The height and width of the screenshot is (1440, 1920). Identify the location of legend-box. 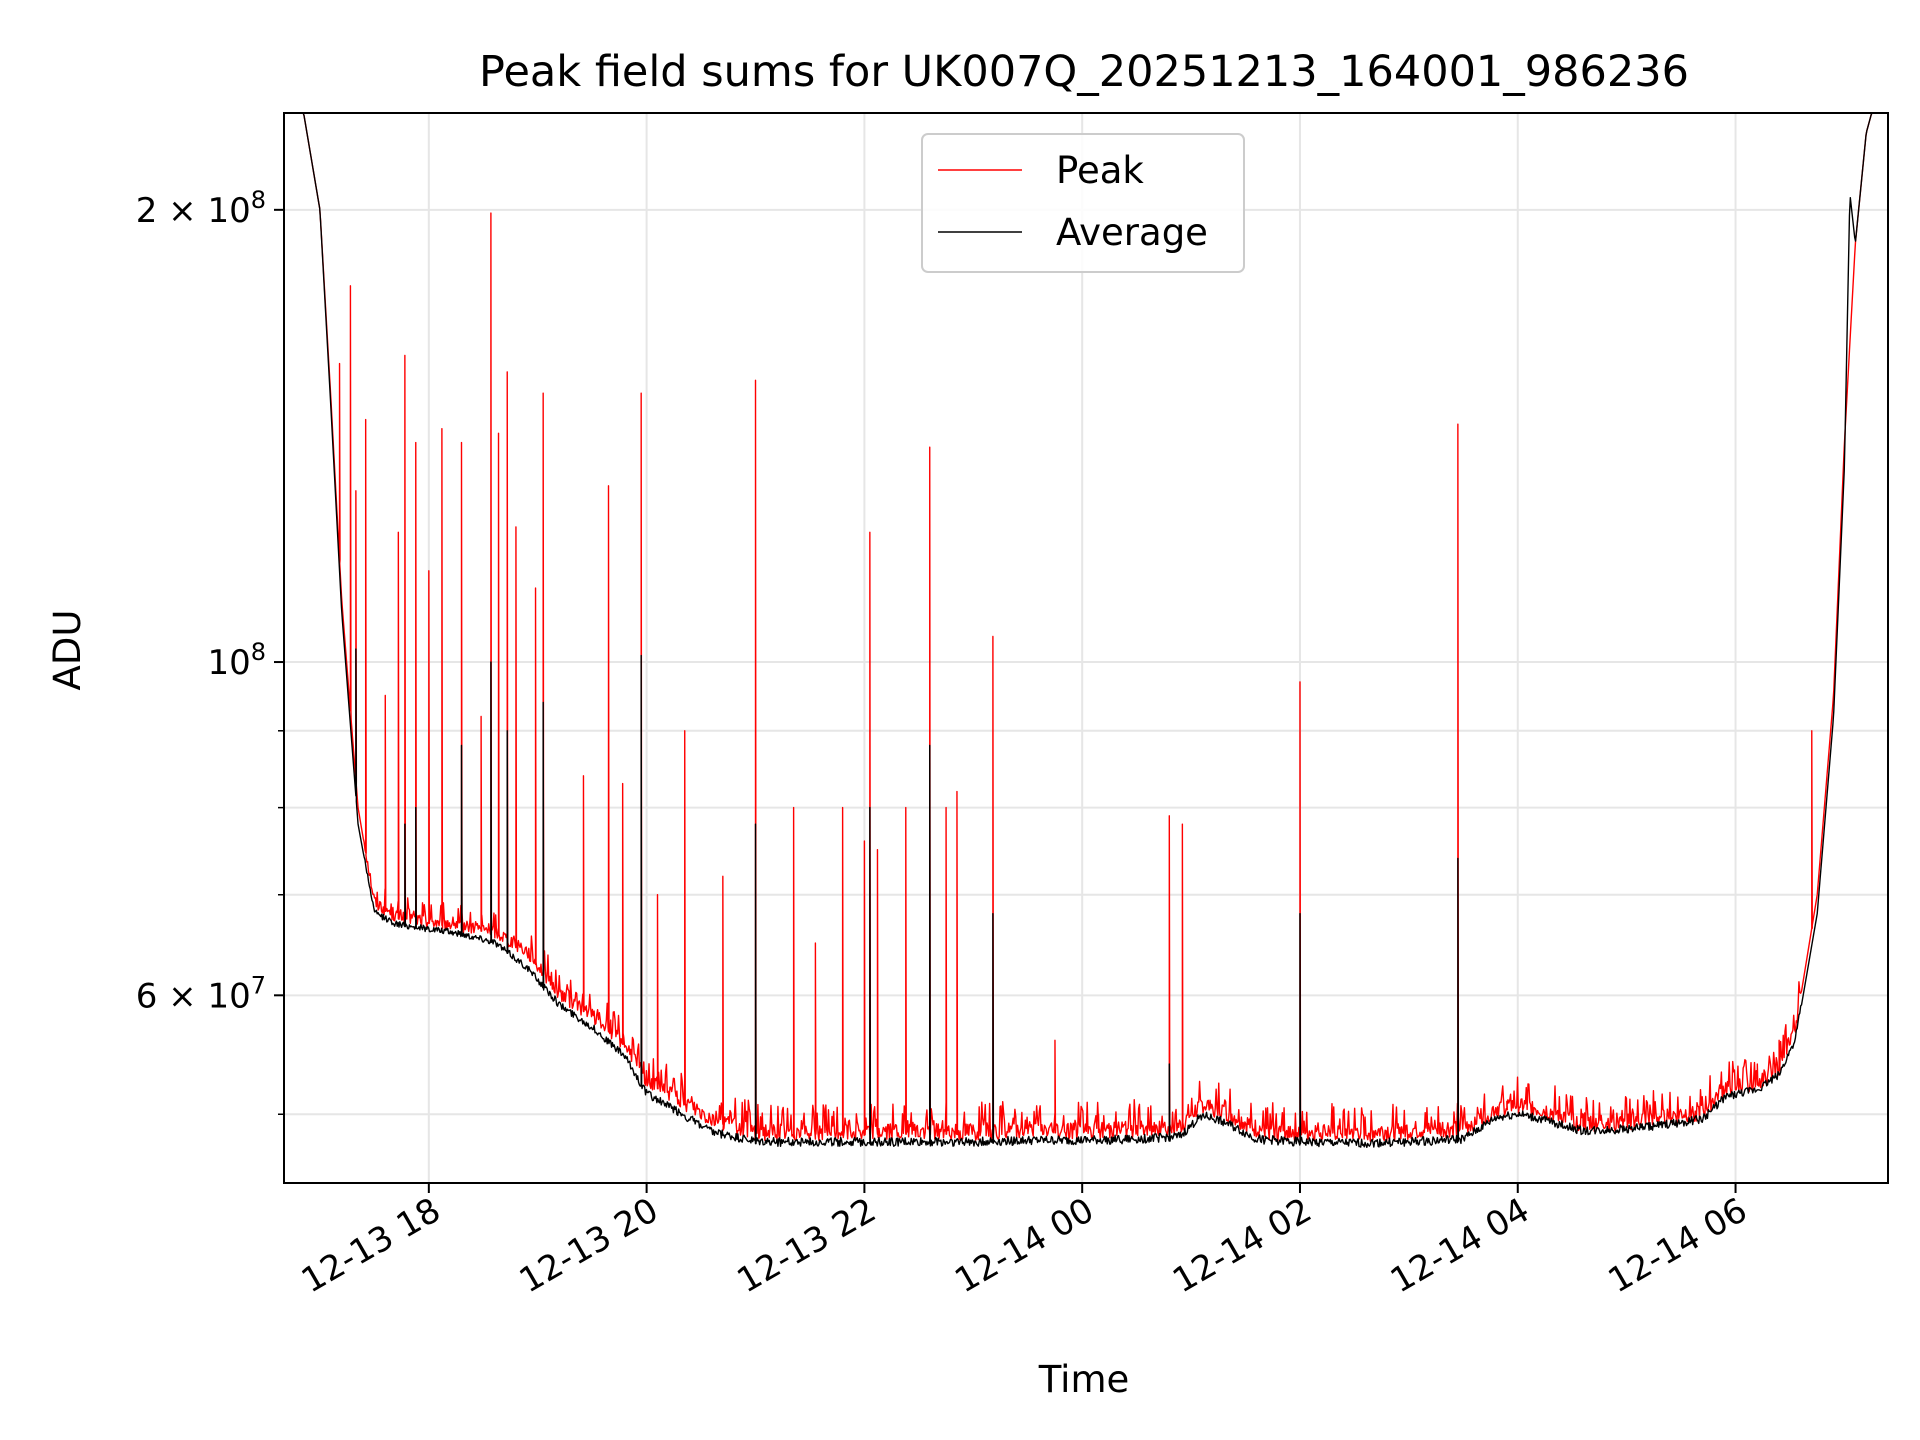
(1083, 203).